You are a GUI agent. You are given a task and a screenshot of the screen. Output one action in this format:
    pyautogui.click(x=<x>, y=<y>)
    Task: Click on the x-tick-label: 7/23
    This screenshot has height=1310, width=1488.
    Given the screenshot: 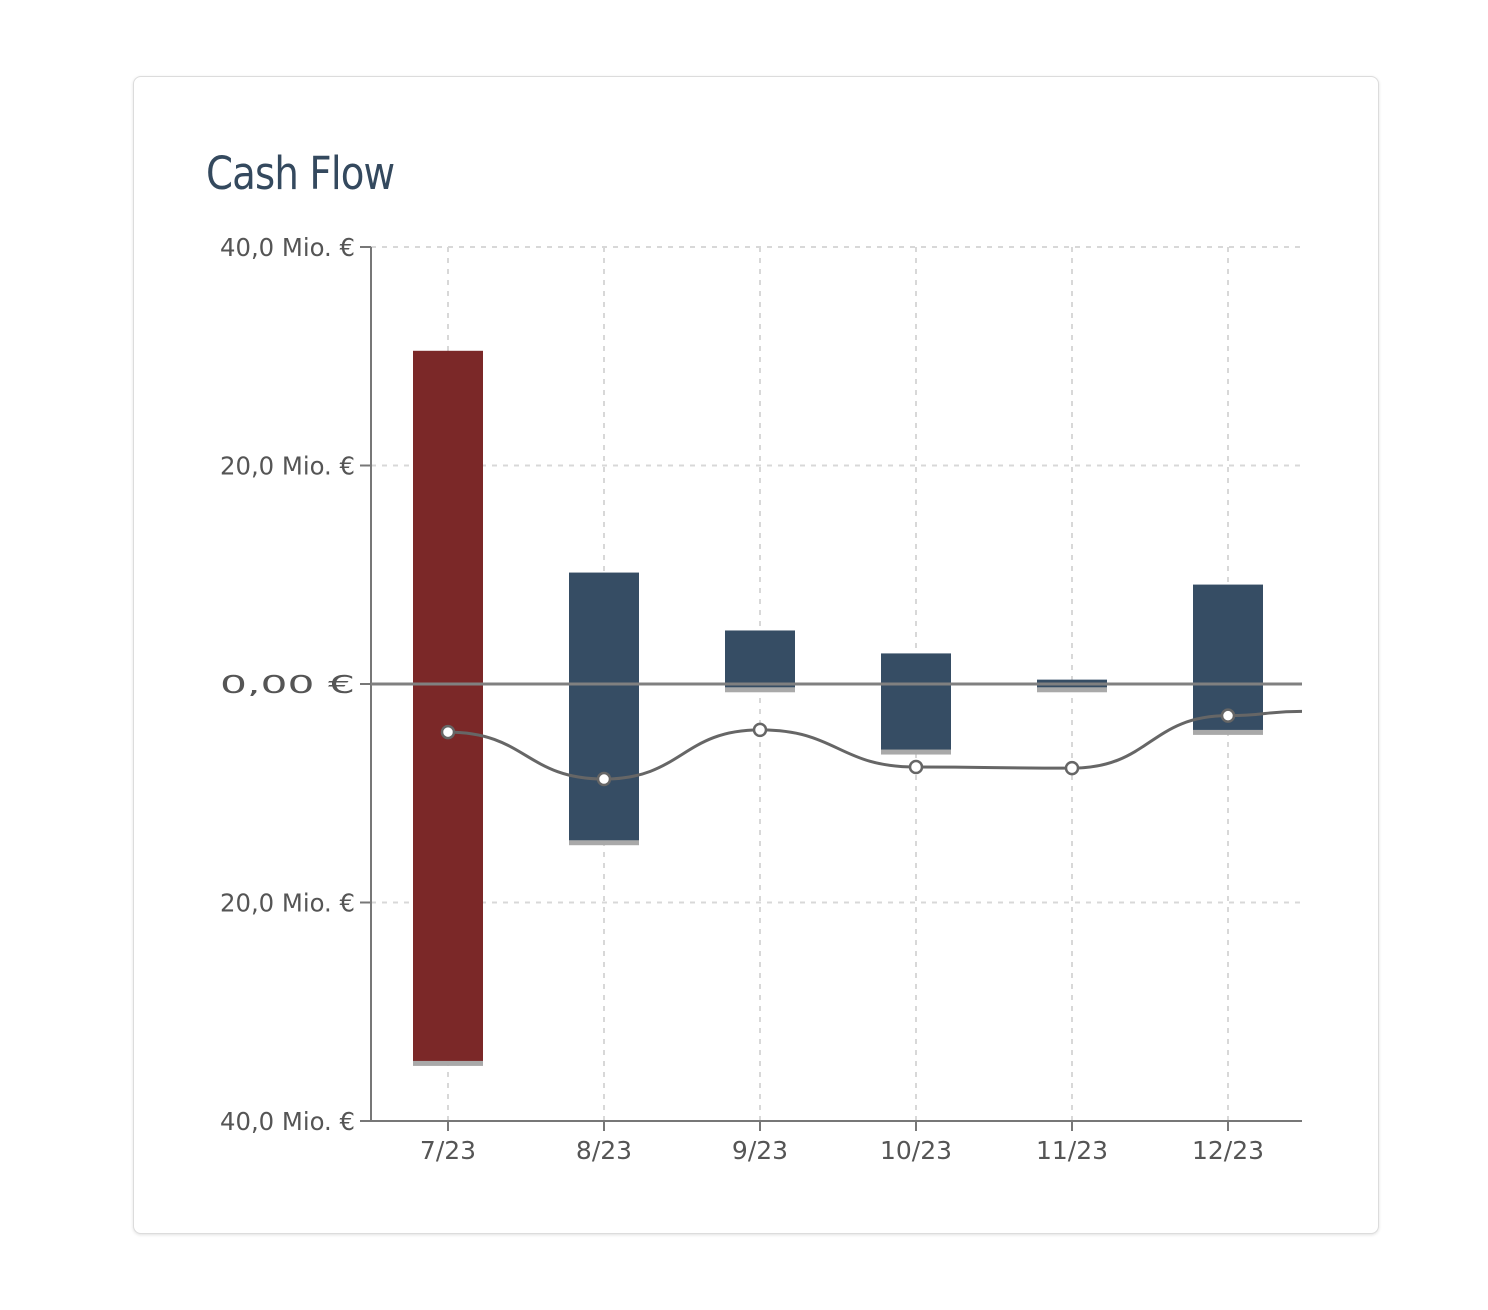 What is the action you would take?
    pyautogui.click(x=448, y=1150)
    